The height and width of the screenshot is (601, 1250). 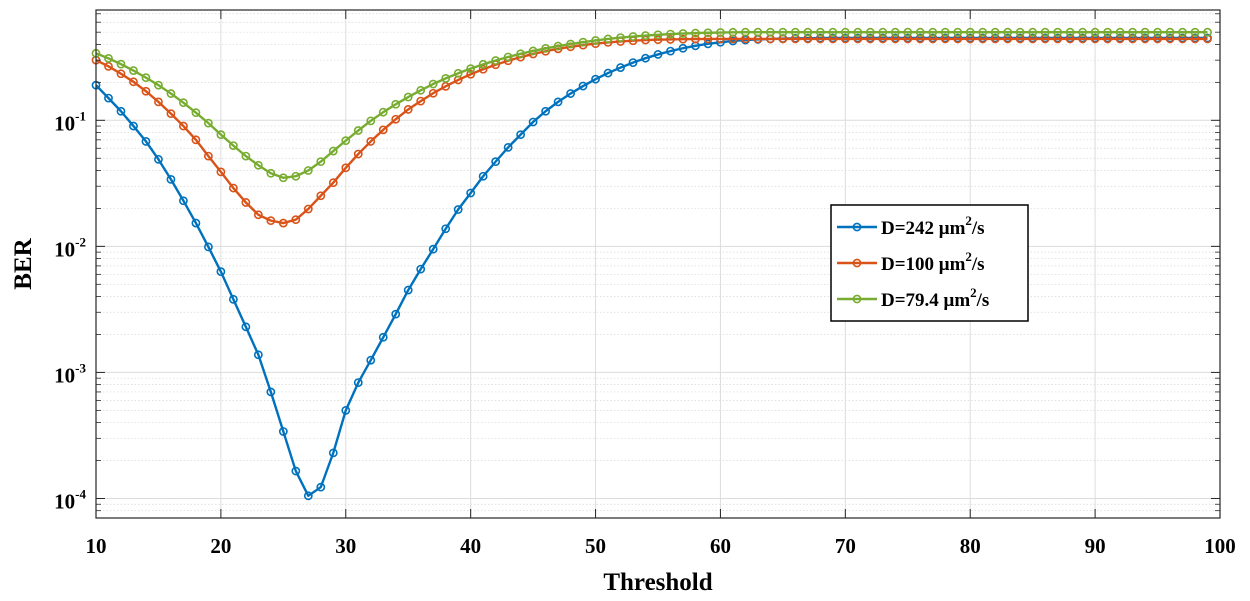 What do you see at coordinates (595, 546) in the screenshot?
I see `x-tick-label: 50` at bounding box center [595, 546].